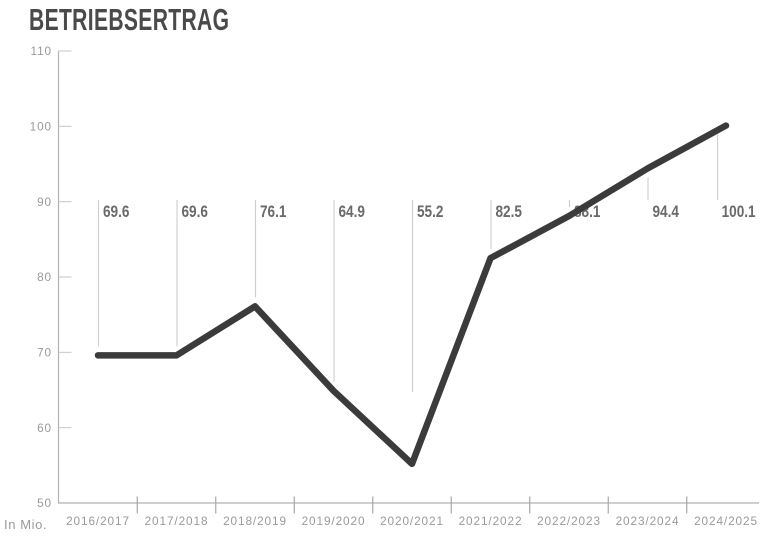 The image size is (762, 541). I want to click on chart-title: BETRIEBSERTRAG, so click(129, 19).